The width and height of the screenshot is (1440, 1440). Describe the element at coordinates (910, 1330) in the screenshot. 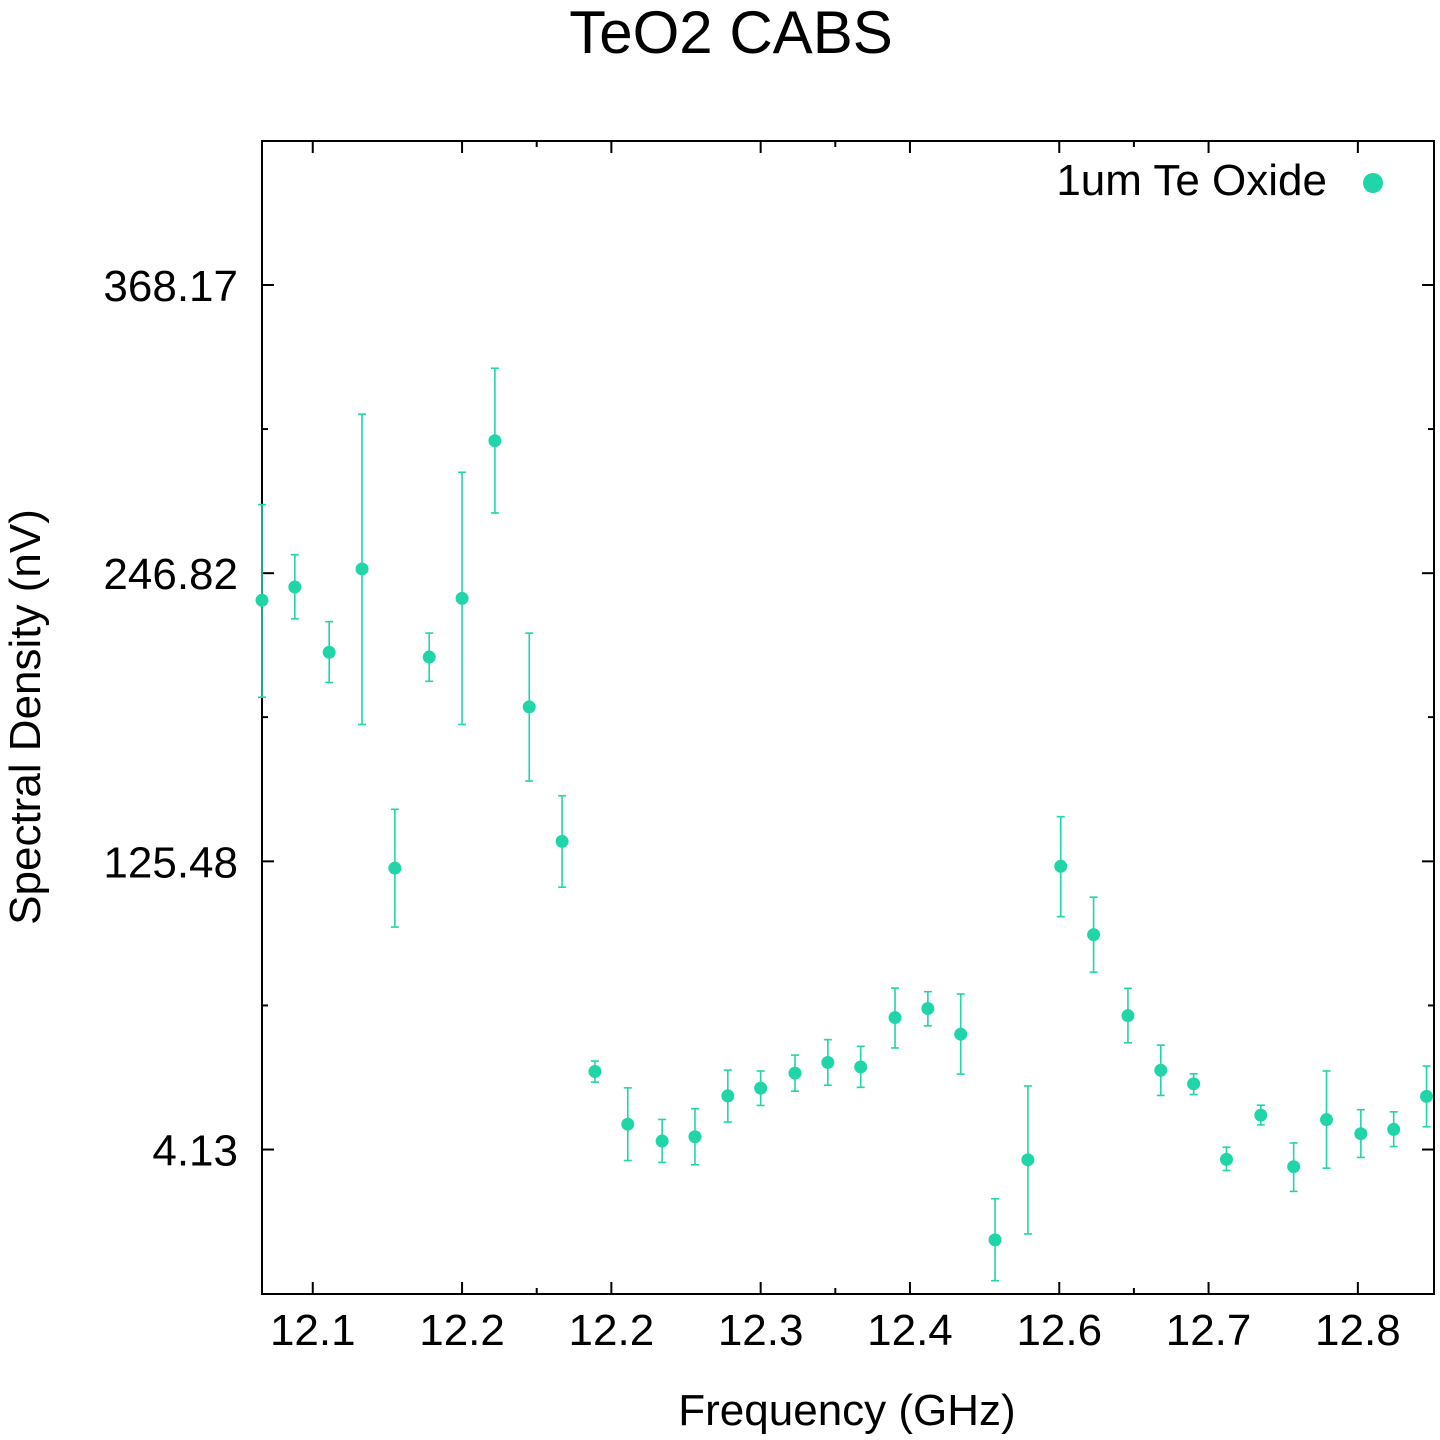

I see `x-tick-label: 12.4` at that location.